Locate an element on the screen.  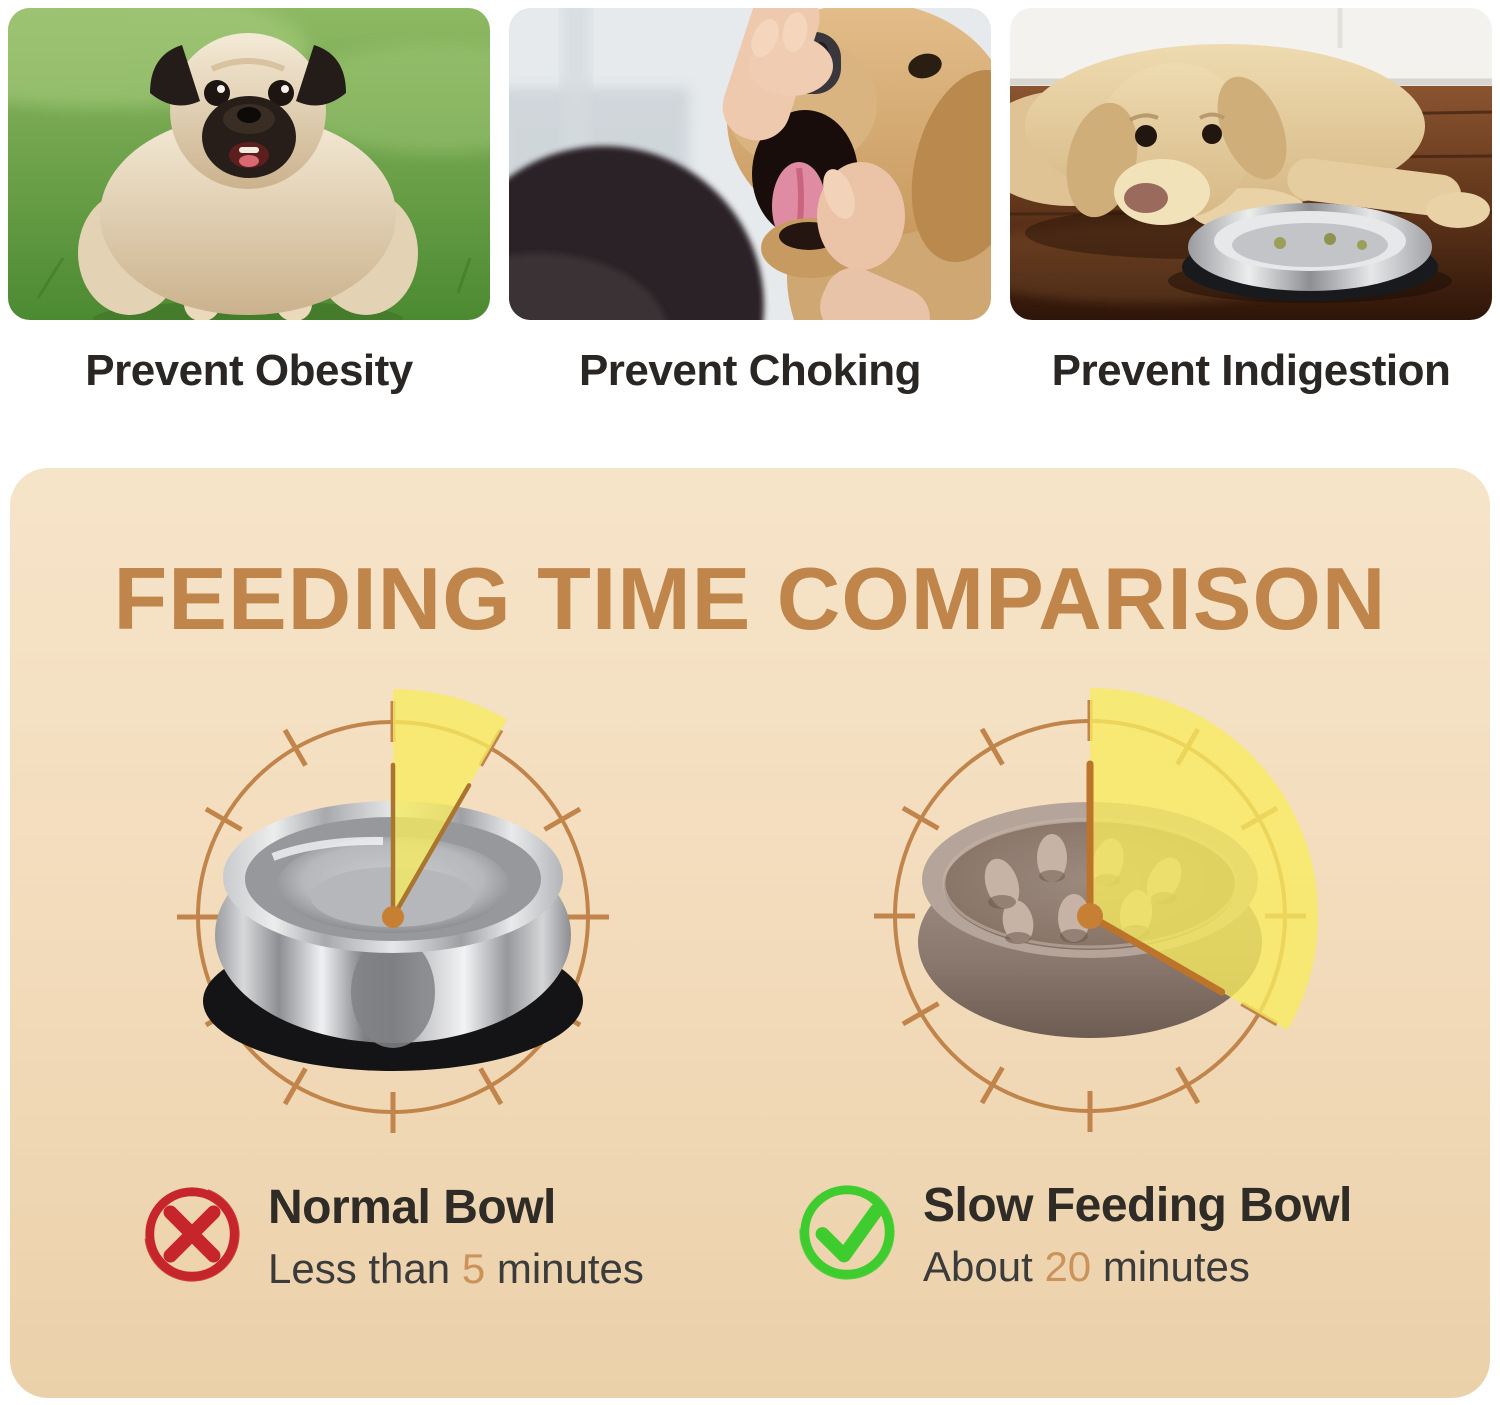
slow-bowl-label: Slow Feeding Bowl is located at coordinates (1137, 1205).